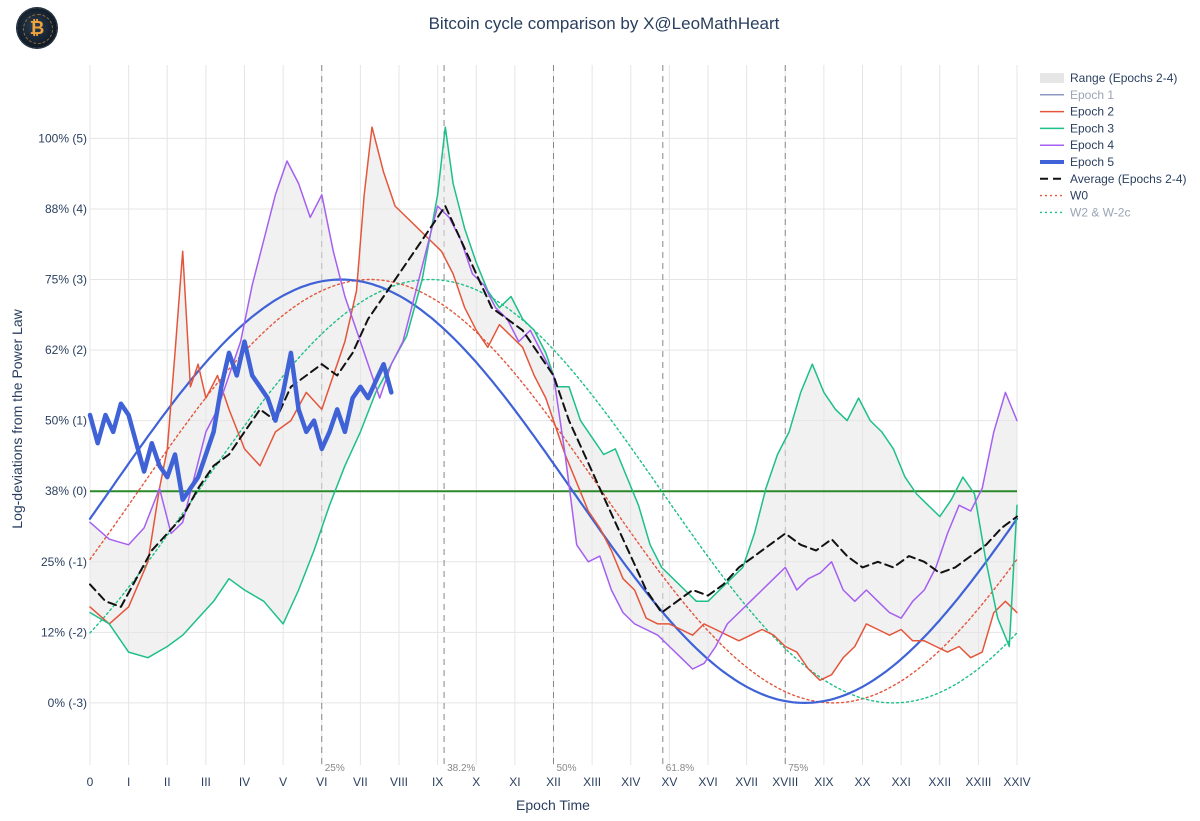  I want to click on legend-swatch, so click(1052, 78).